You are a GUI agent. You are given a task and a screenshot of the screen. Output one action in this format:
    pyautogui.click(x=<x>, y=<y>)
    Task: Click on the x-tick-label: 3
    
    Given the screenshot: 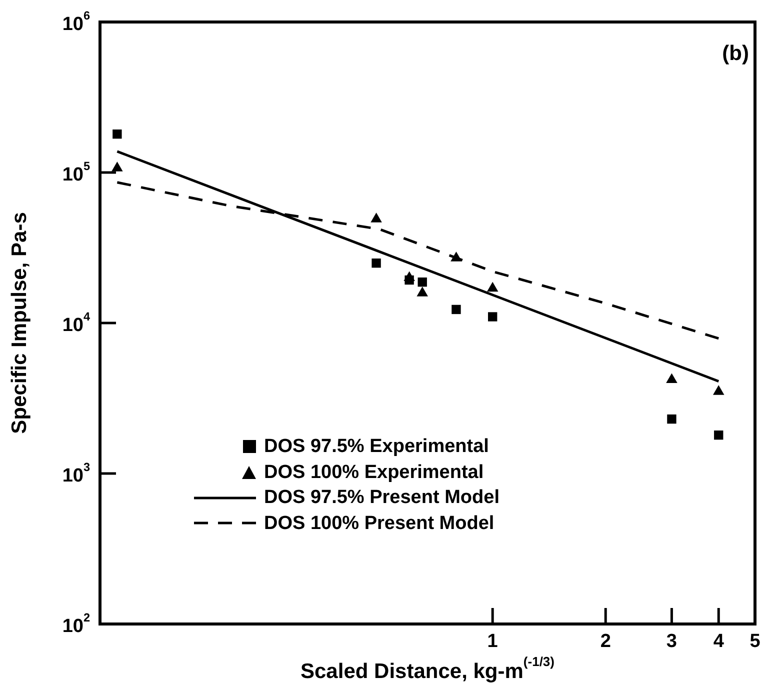 What is the action you would take?
    pyautogui.click(x=672, y=641)
    